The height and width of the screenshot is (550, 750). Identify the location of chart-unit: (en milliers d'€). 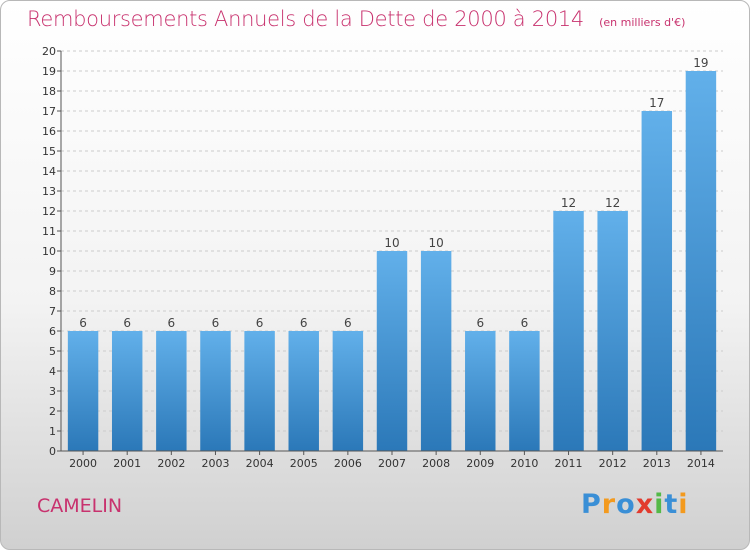
(642, 22).